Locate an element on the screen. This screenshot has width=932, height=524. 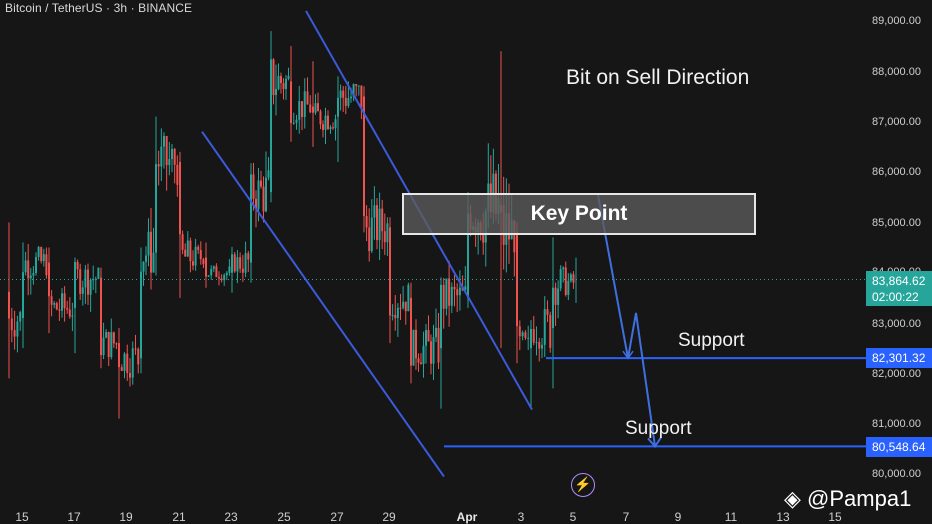
y-tick: 81,000.00 is located at coordinates (896, 424).